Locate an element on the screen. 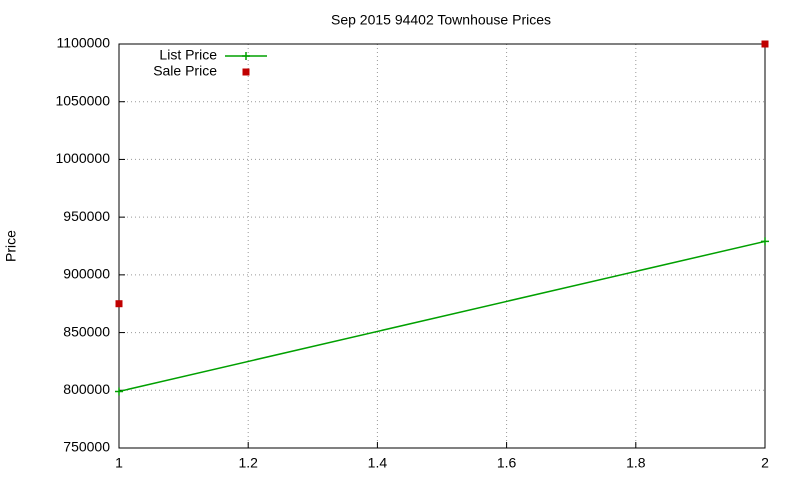 The image size is (800, 480). x-tick-label: 1.2 is located at coordinates (248, 463).